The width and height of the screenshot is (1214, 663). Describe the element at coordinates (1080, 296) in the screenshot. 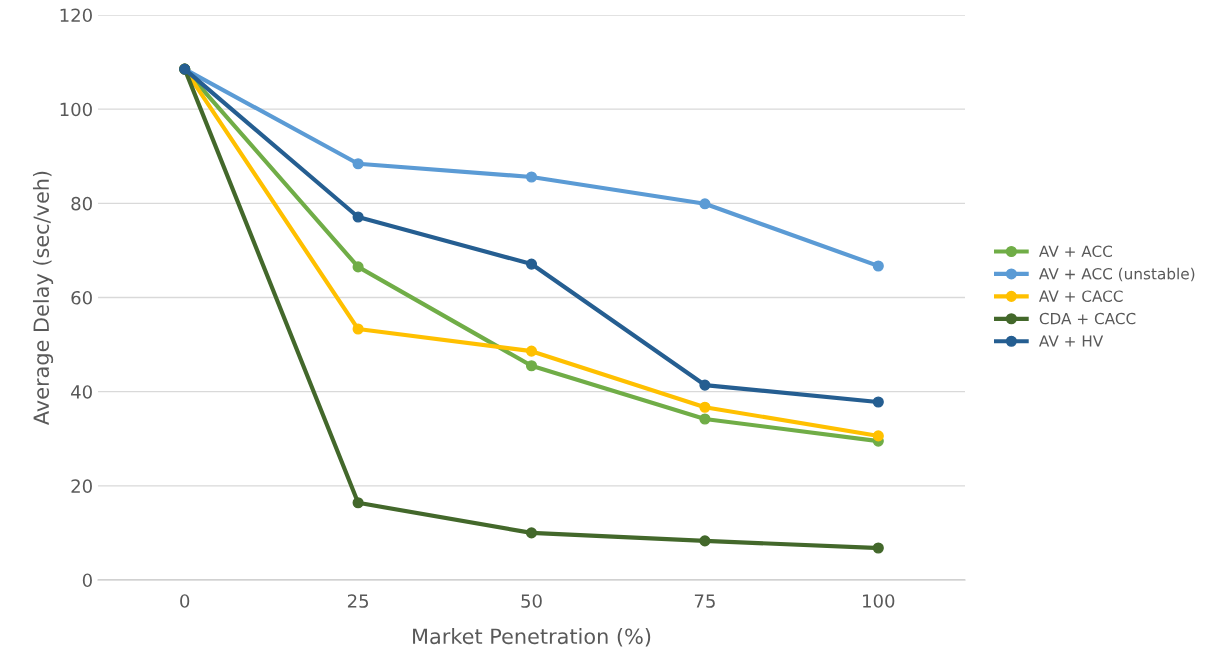

I see `legend-label: AV + CACC` at that location.